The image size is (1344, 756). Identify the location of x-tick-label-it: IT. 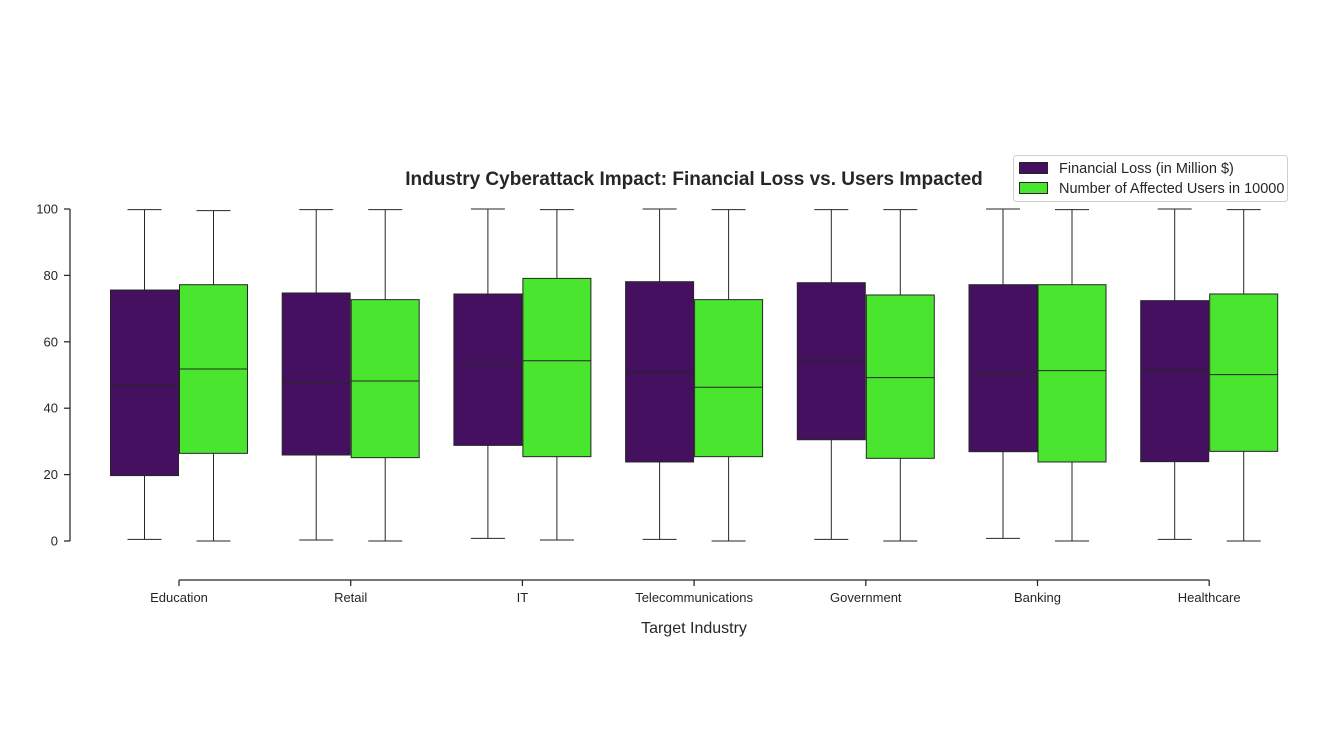
(523, 597).